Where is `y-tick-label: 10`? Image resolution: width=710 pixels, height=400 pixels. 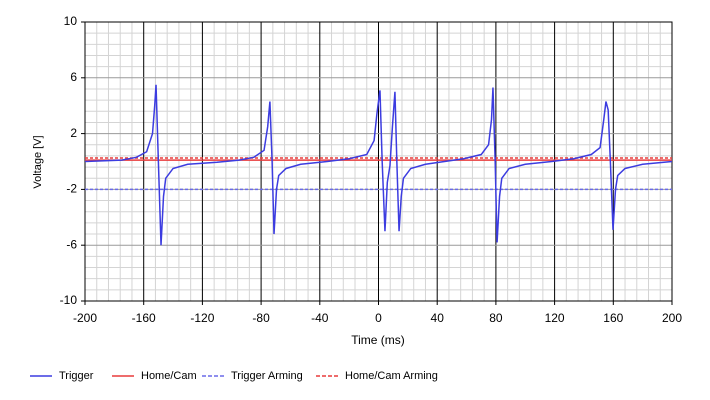
y-tick-label: 10 is located at coordinates (71, 21).